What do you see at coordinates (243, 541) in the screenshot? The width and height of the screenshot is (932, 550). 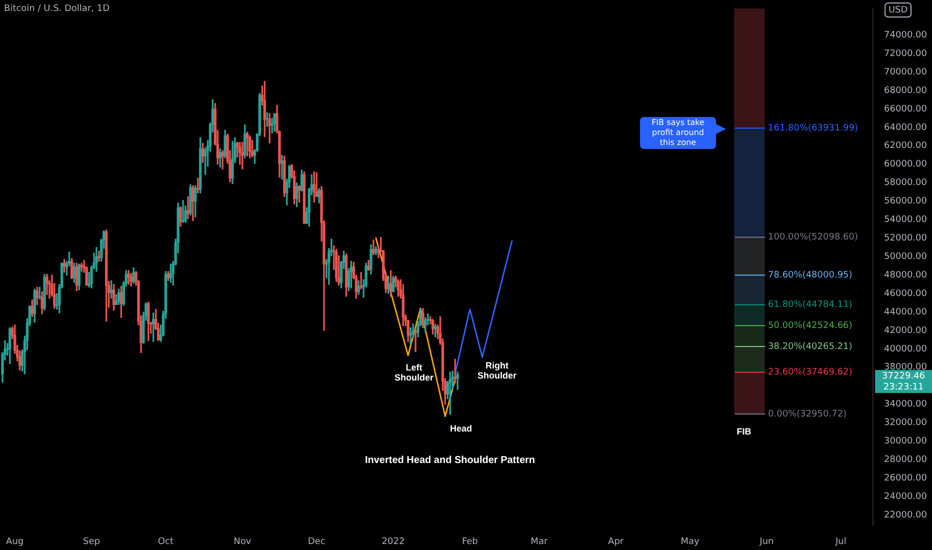 I see `x-tick-label: Nov` at bounding box center [243, 541].